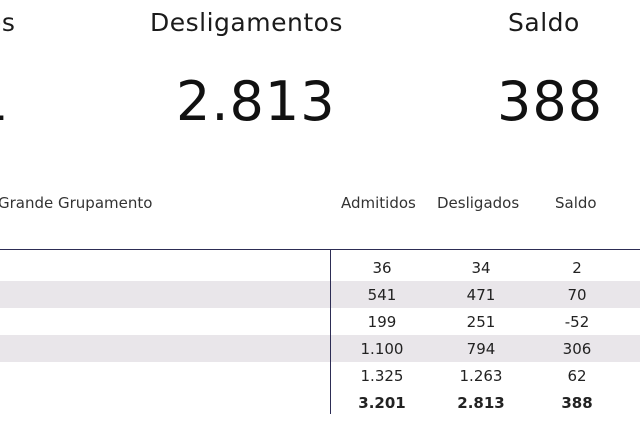 The height and width of the screenshot is (440, 640). What do you see at coordinates (481, 403) in the screenshot?
I see `total-desligados: 2.813` at bounding box center [481, 403].